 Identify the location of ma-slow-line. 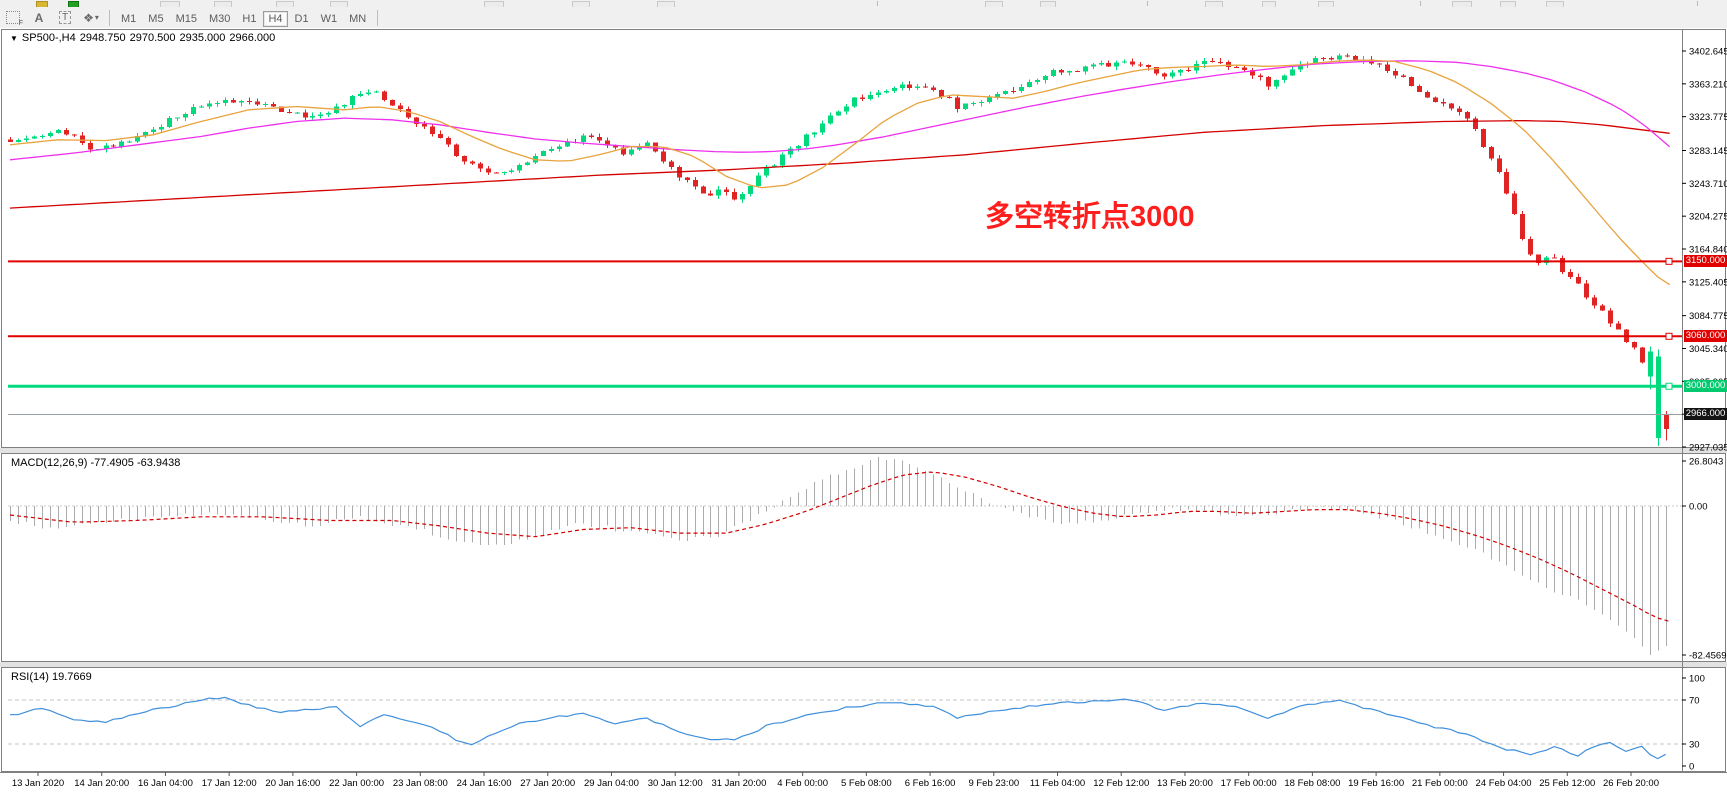
(839, 164).